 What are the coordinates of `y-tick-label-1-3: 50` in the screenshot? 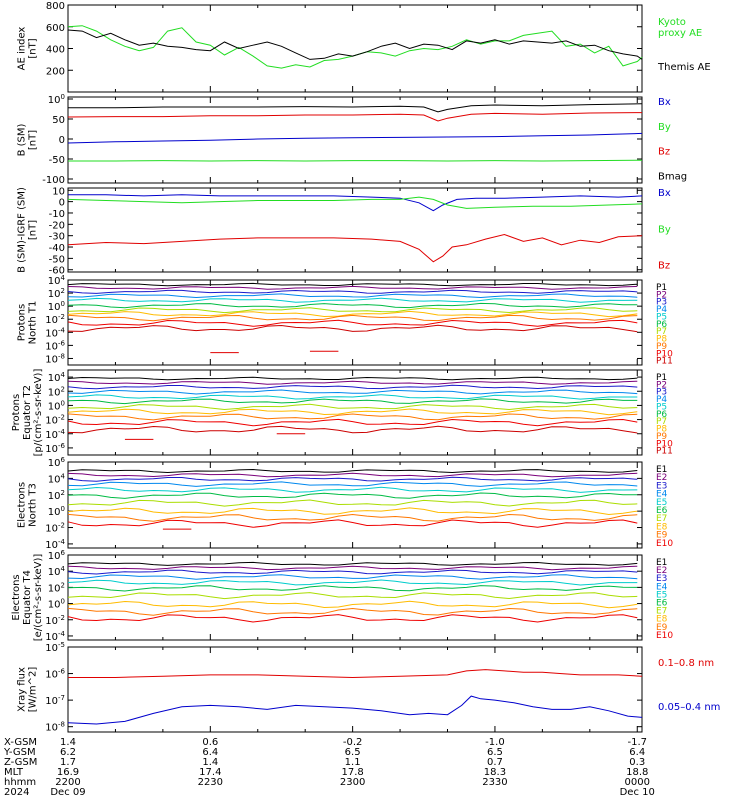 It's located at (58, 120).